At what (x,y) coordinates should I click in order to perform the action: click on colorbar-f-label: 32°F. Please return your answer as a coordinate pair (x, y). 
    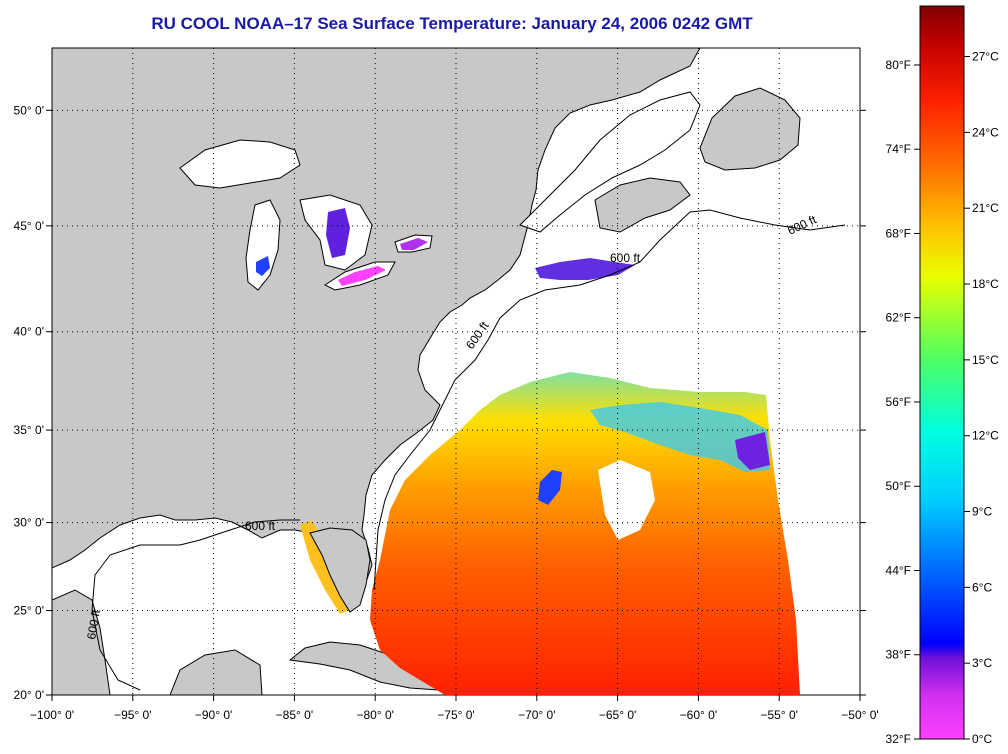
    Looking at the image, I should click on (898, 739).